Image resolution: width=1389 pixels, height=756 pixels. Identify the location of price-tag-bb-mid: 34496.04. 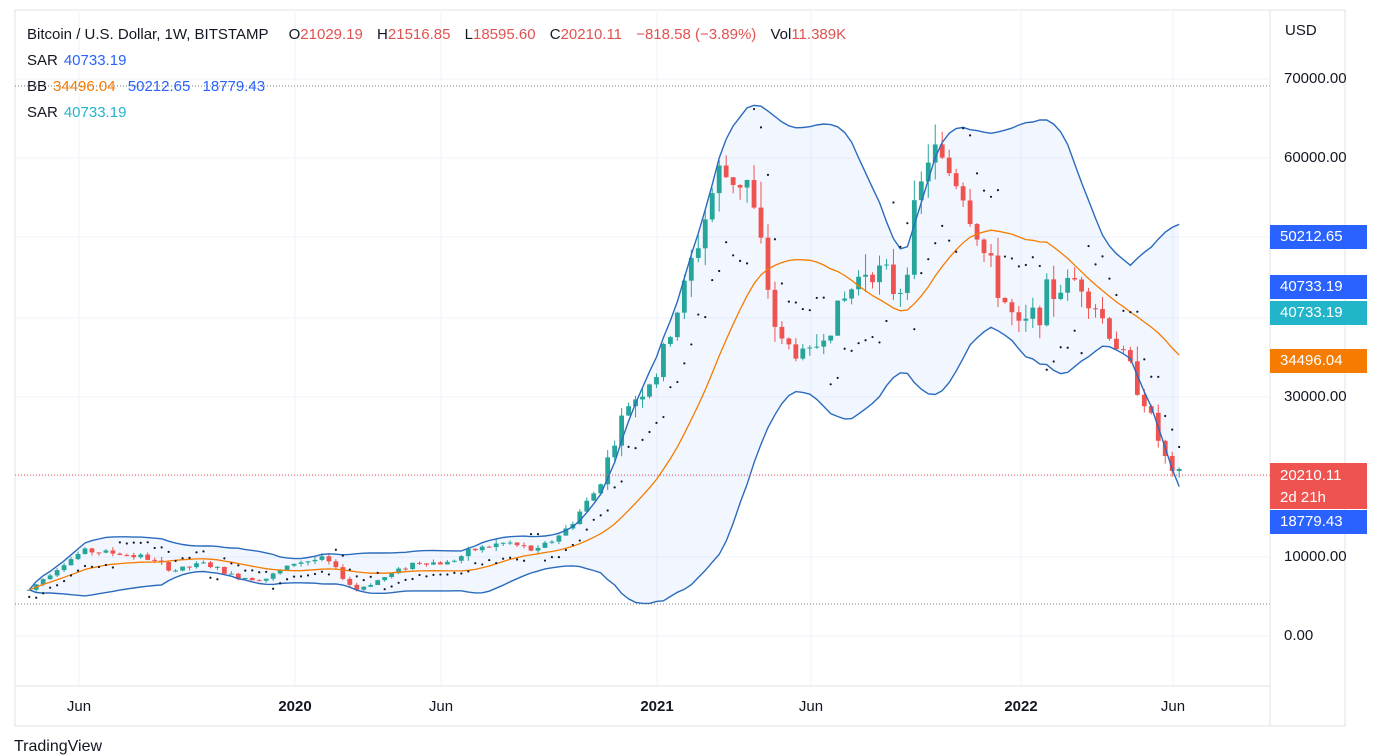
(1318, 361).